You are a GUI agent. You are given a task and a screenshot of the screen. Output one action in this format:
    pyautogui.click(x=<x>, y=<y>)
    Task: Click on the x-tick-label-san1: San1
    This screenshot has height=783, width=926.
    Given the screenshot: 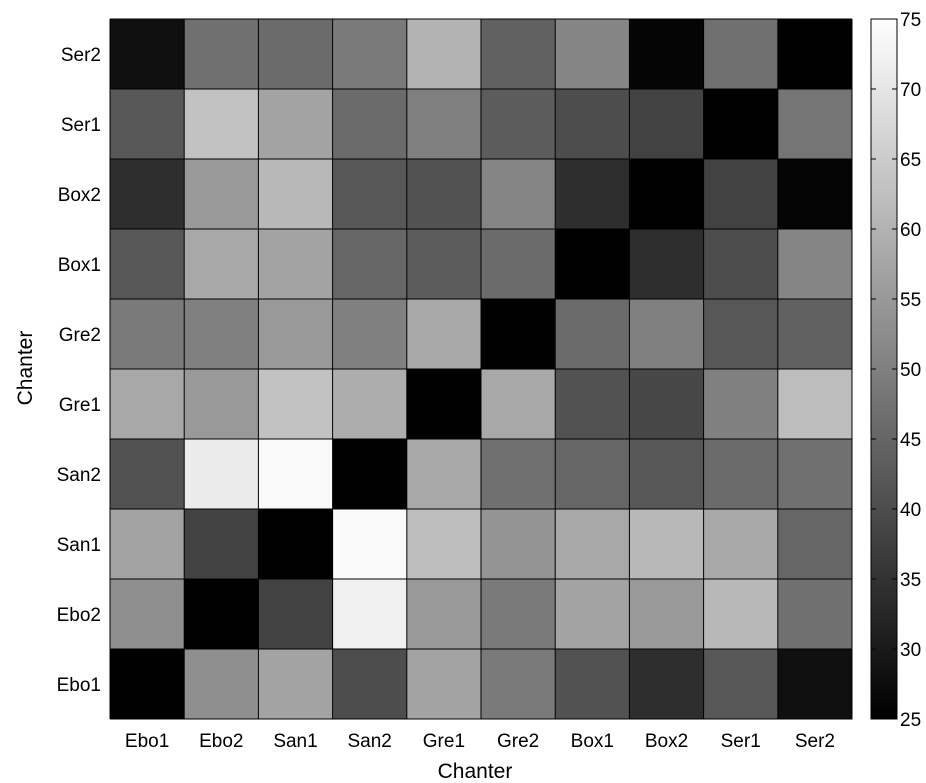 What is the action you would take?
    pyautogui.click(x=295, y=741)
    